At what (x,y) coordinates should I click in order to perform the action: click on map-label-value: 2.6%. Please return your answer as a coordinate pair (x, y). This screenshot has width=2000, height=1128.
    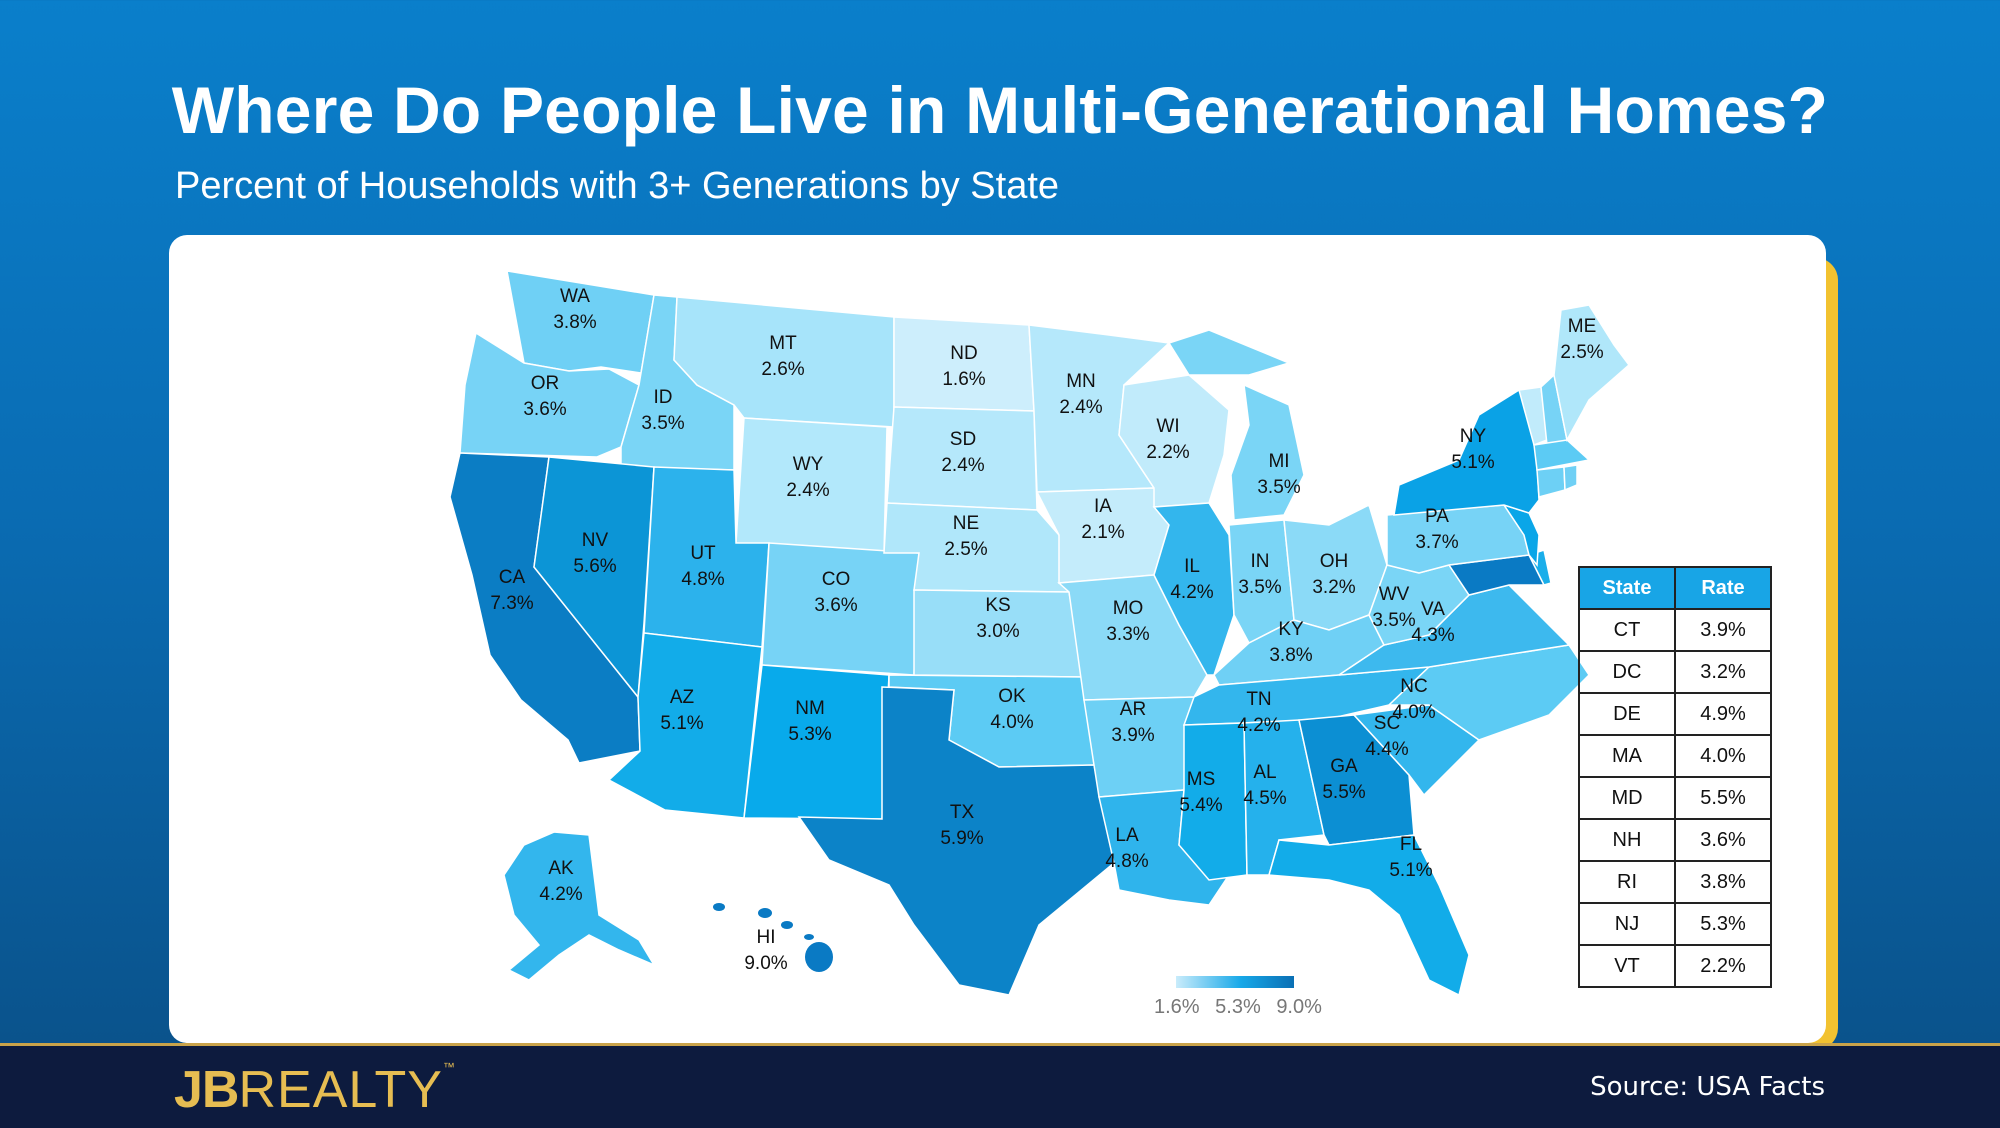
    Looking at the image, I should click on (782, 369).